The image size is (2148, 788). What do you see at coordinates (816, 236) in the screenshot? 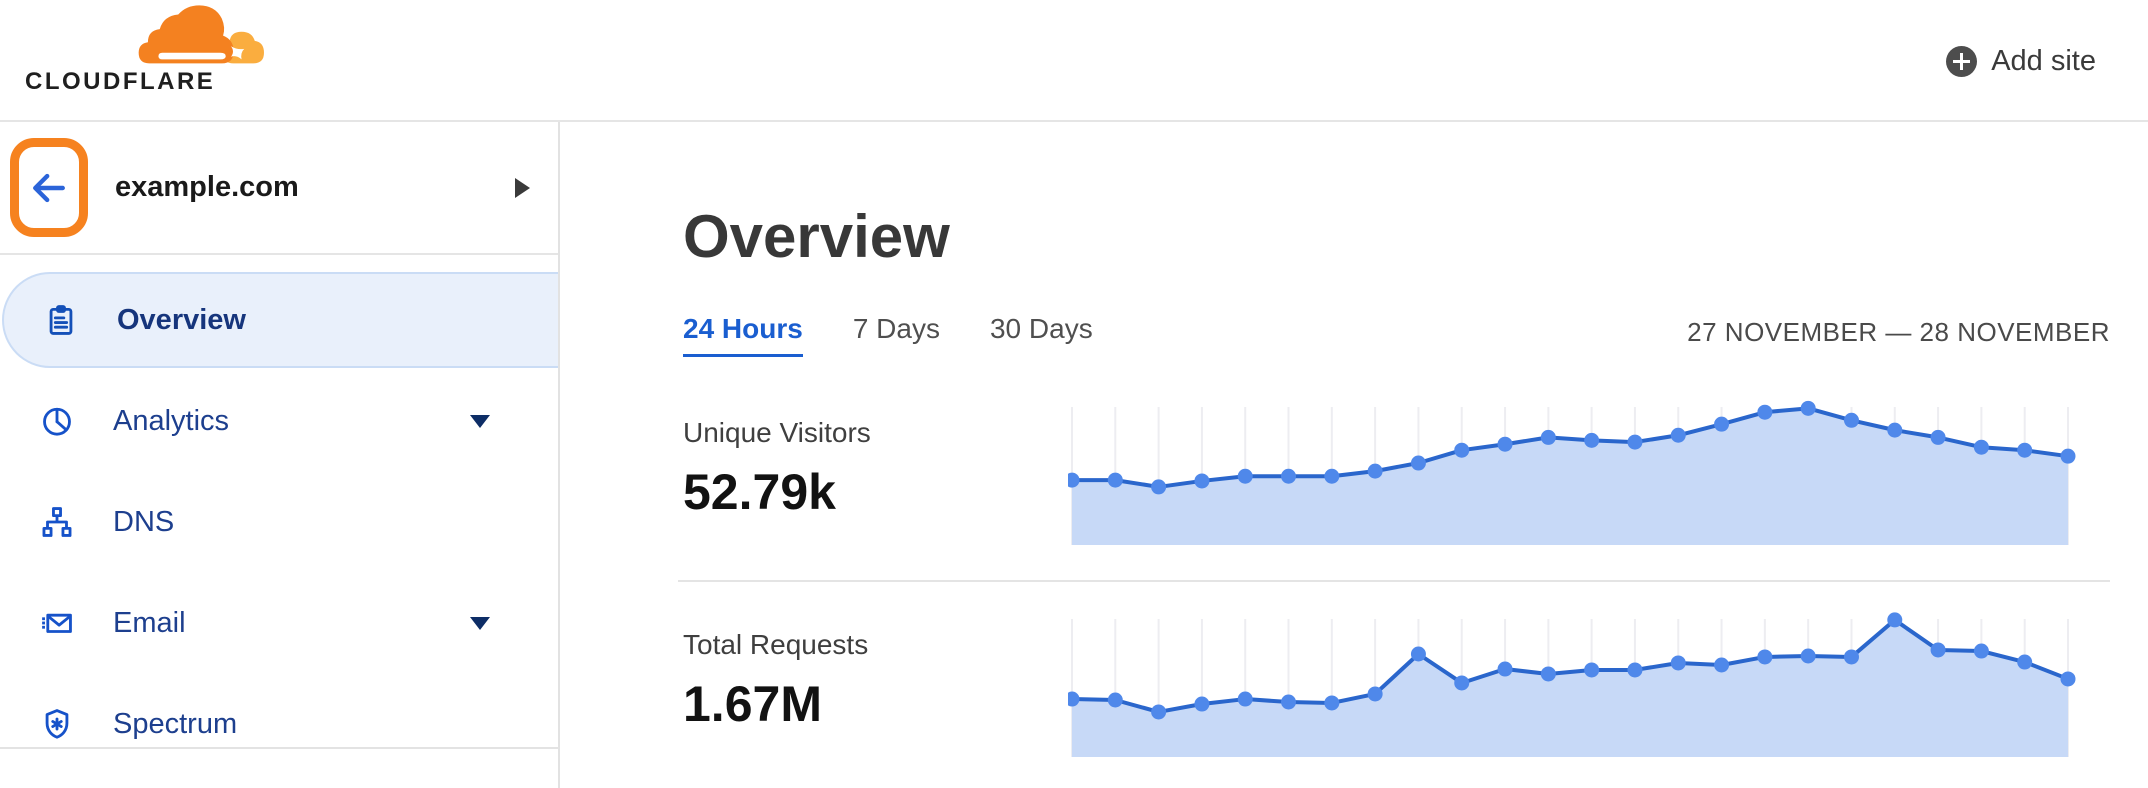
I see `page-title: Overview` at bounding box center [816, 236].